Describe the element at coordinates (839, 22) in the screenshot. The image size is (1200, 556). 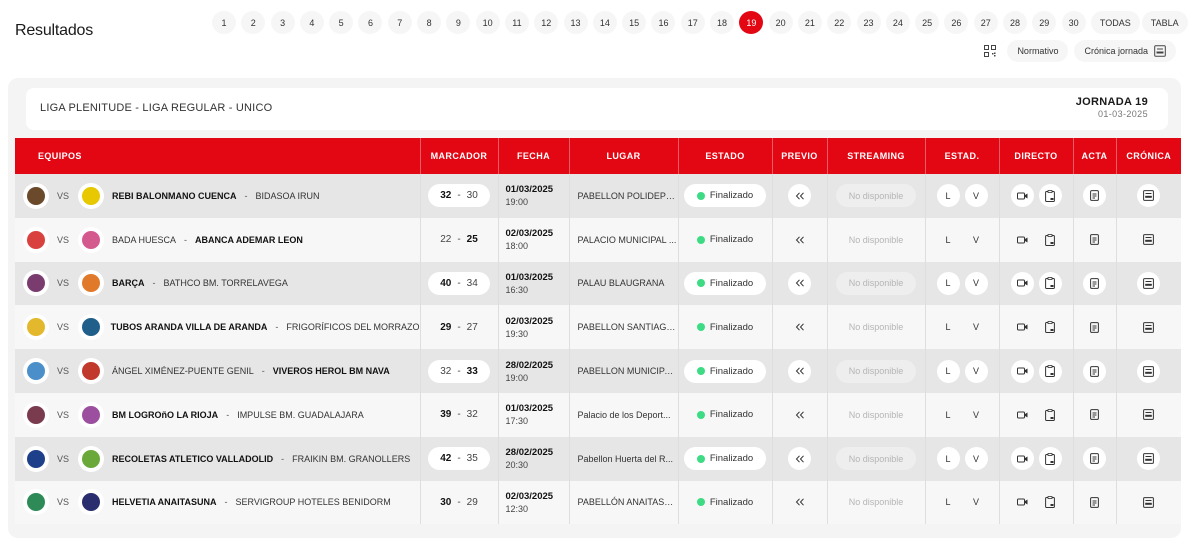
I see `round-22-button: 22` at that location.